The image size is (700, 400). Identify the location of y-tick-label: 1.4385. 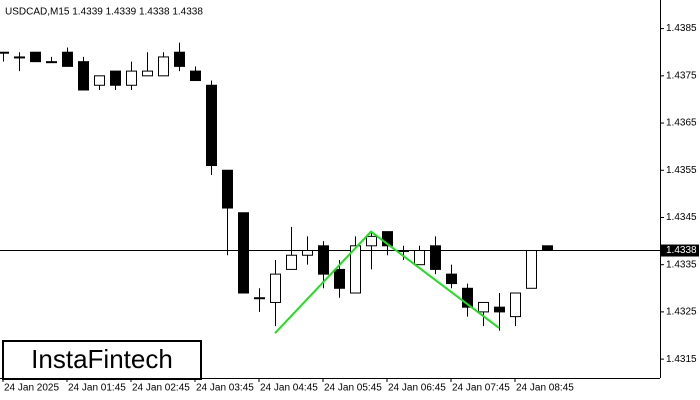
(681, 28).